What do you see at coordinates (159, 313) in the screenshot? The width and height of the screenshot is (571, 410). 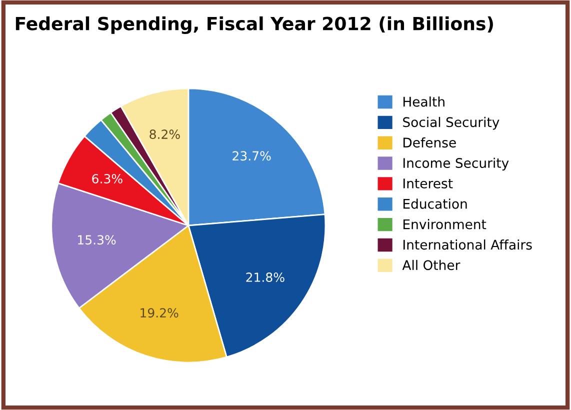 I see `data-label: 19.2%` at bounding box center [159, 313].